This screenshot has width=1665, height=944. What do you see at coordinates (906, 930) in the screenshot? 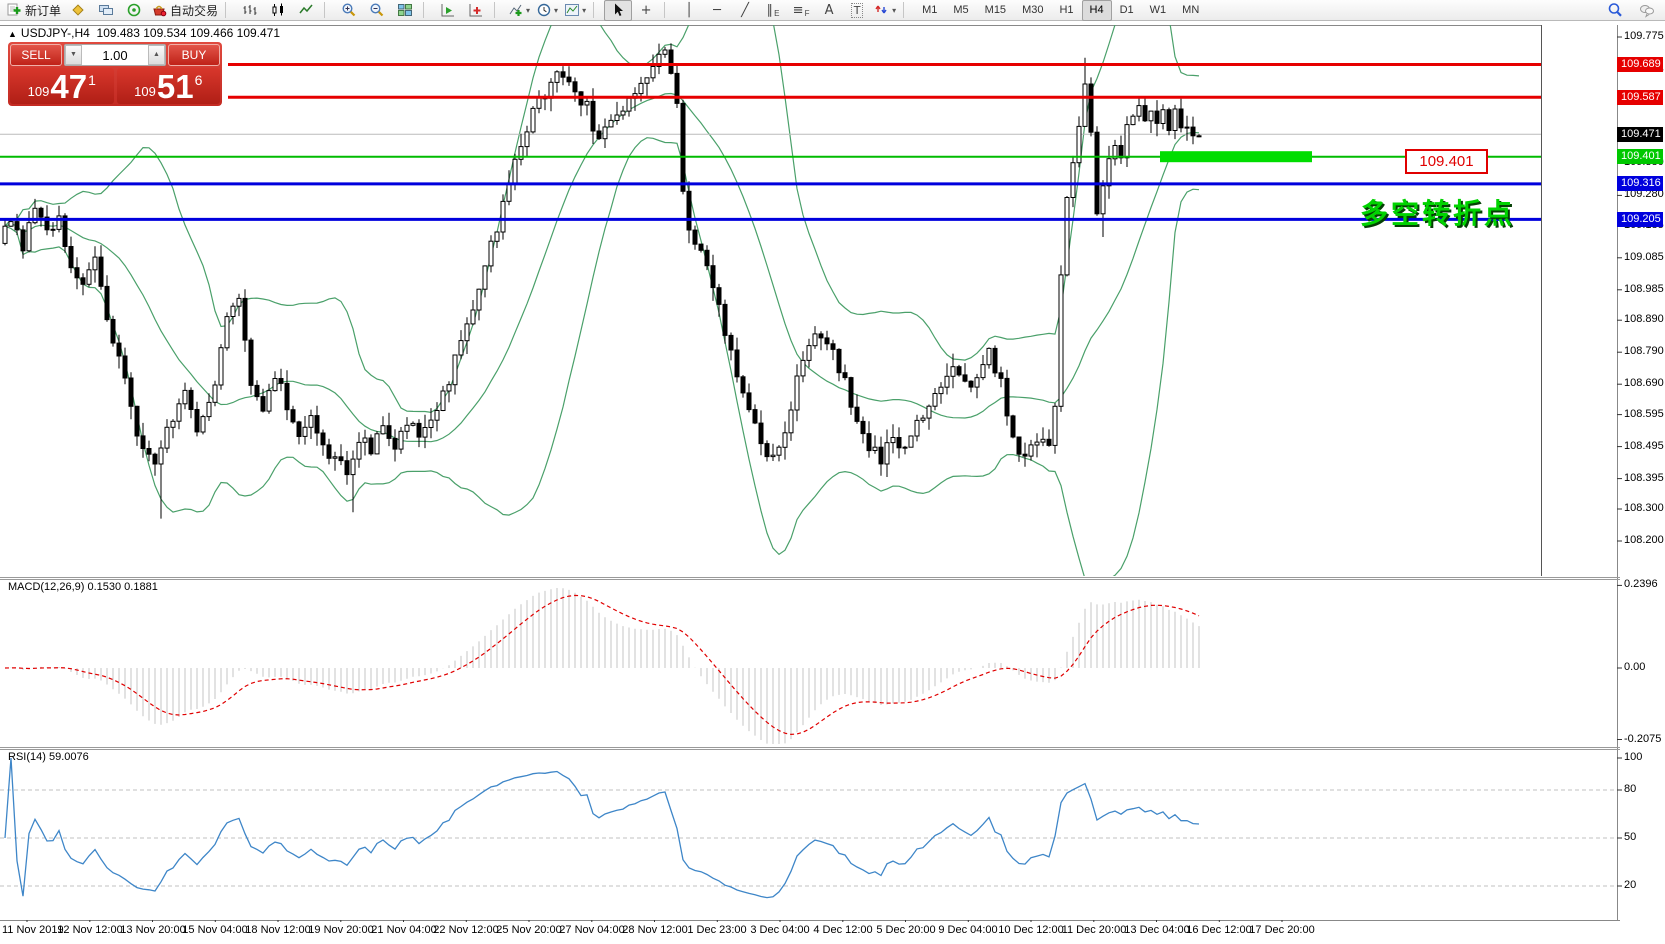
I see `time-label: 5 Dec 20:00` at bounding box center [906, 930].